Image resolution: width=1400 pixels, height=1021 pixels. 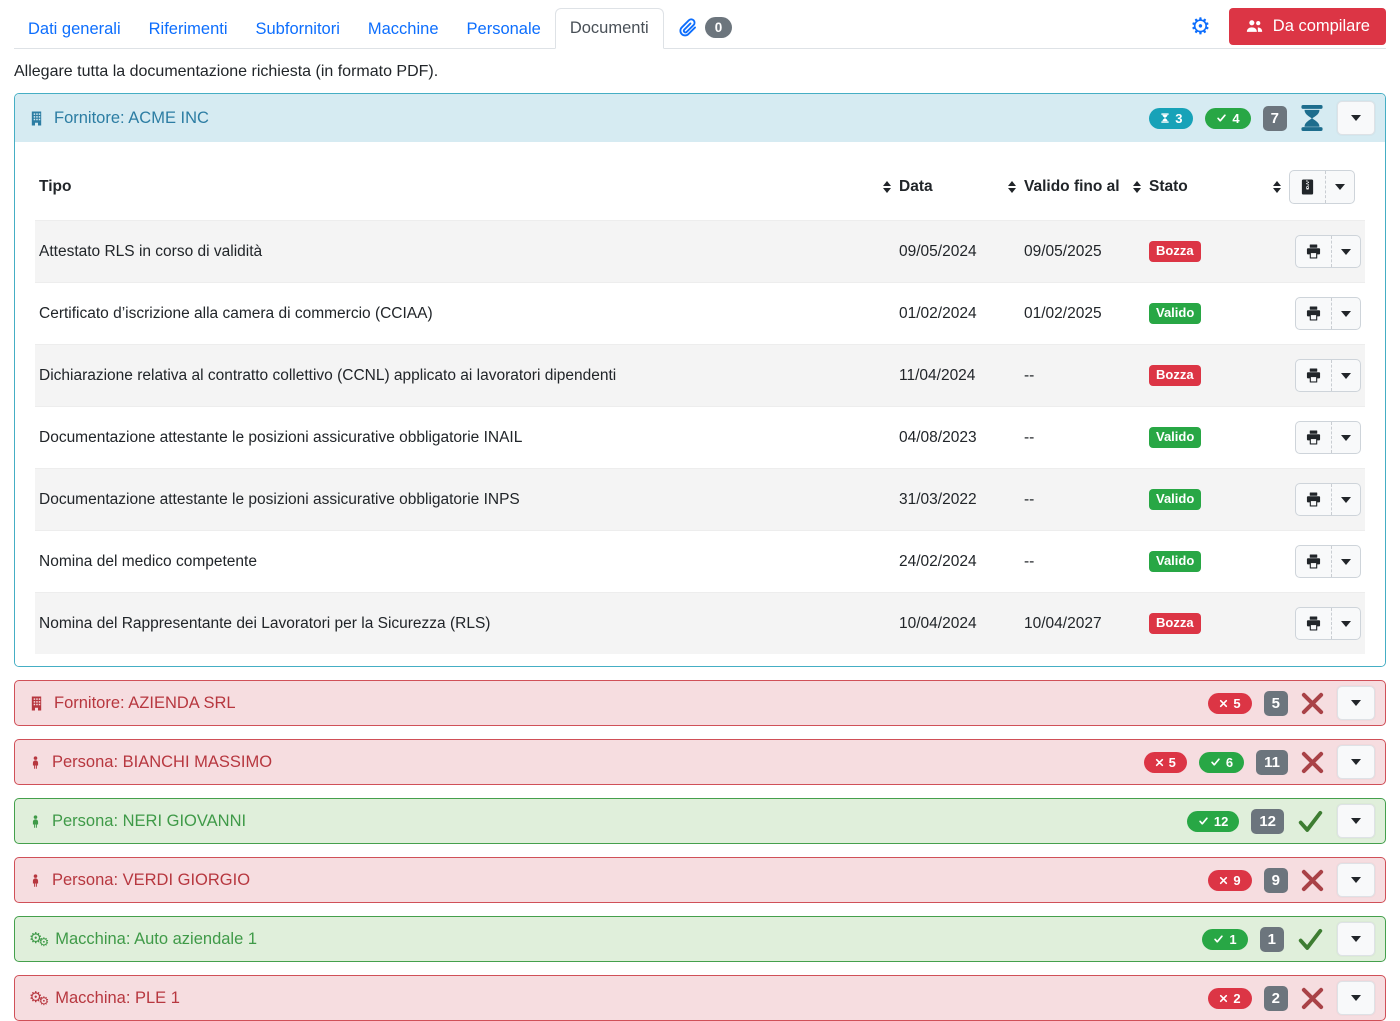 I want to click on status-badge: Bozza, so click(x=1175, y=251).